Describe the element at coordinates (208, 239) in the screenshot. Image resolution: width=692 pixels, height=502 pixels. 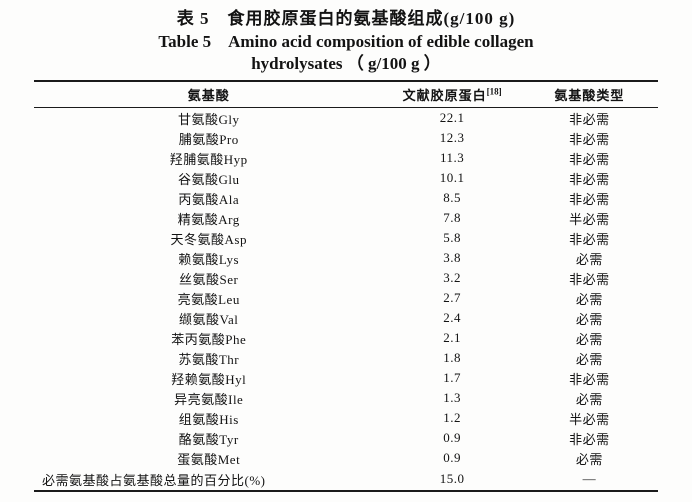
I see `amino-acid-name: 天冬氨酸Asp` at that location.